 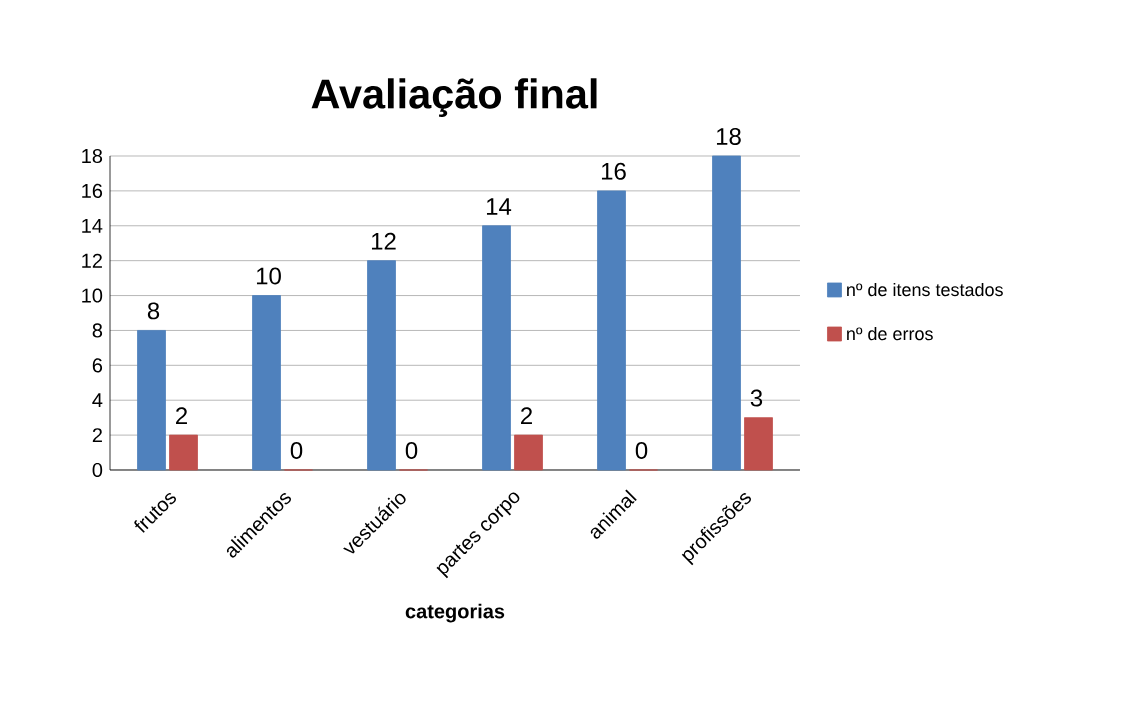 I want to click on y-tick-label: 6, so click(x=97, y=365).